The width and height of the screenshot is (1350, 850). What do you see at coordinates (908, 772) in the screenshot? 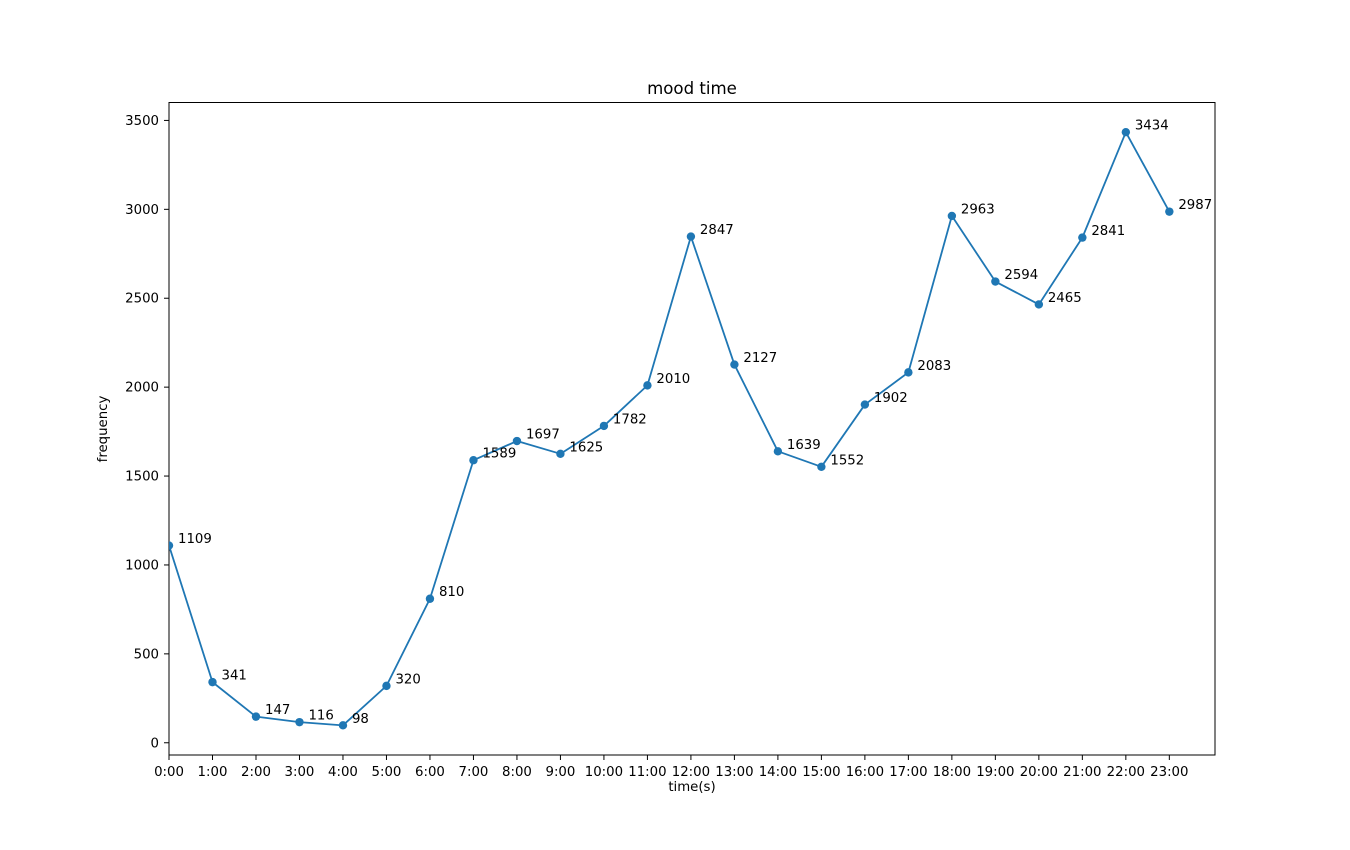
I see `x-tick-label: 17:00` at bounding box center [908, 772].